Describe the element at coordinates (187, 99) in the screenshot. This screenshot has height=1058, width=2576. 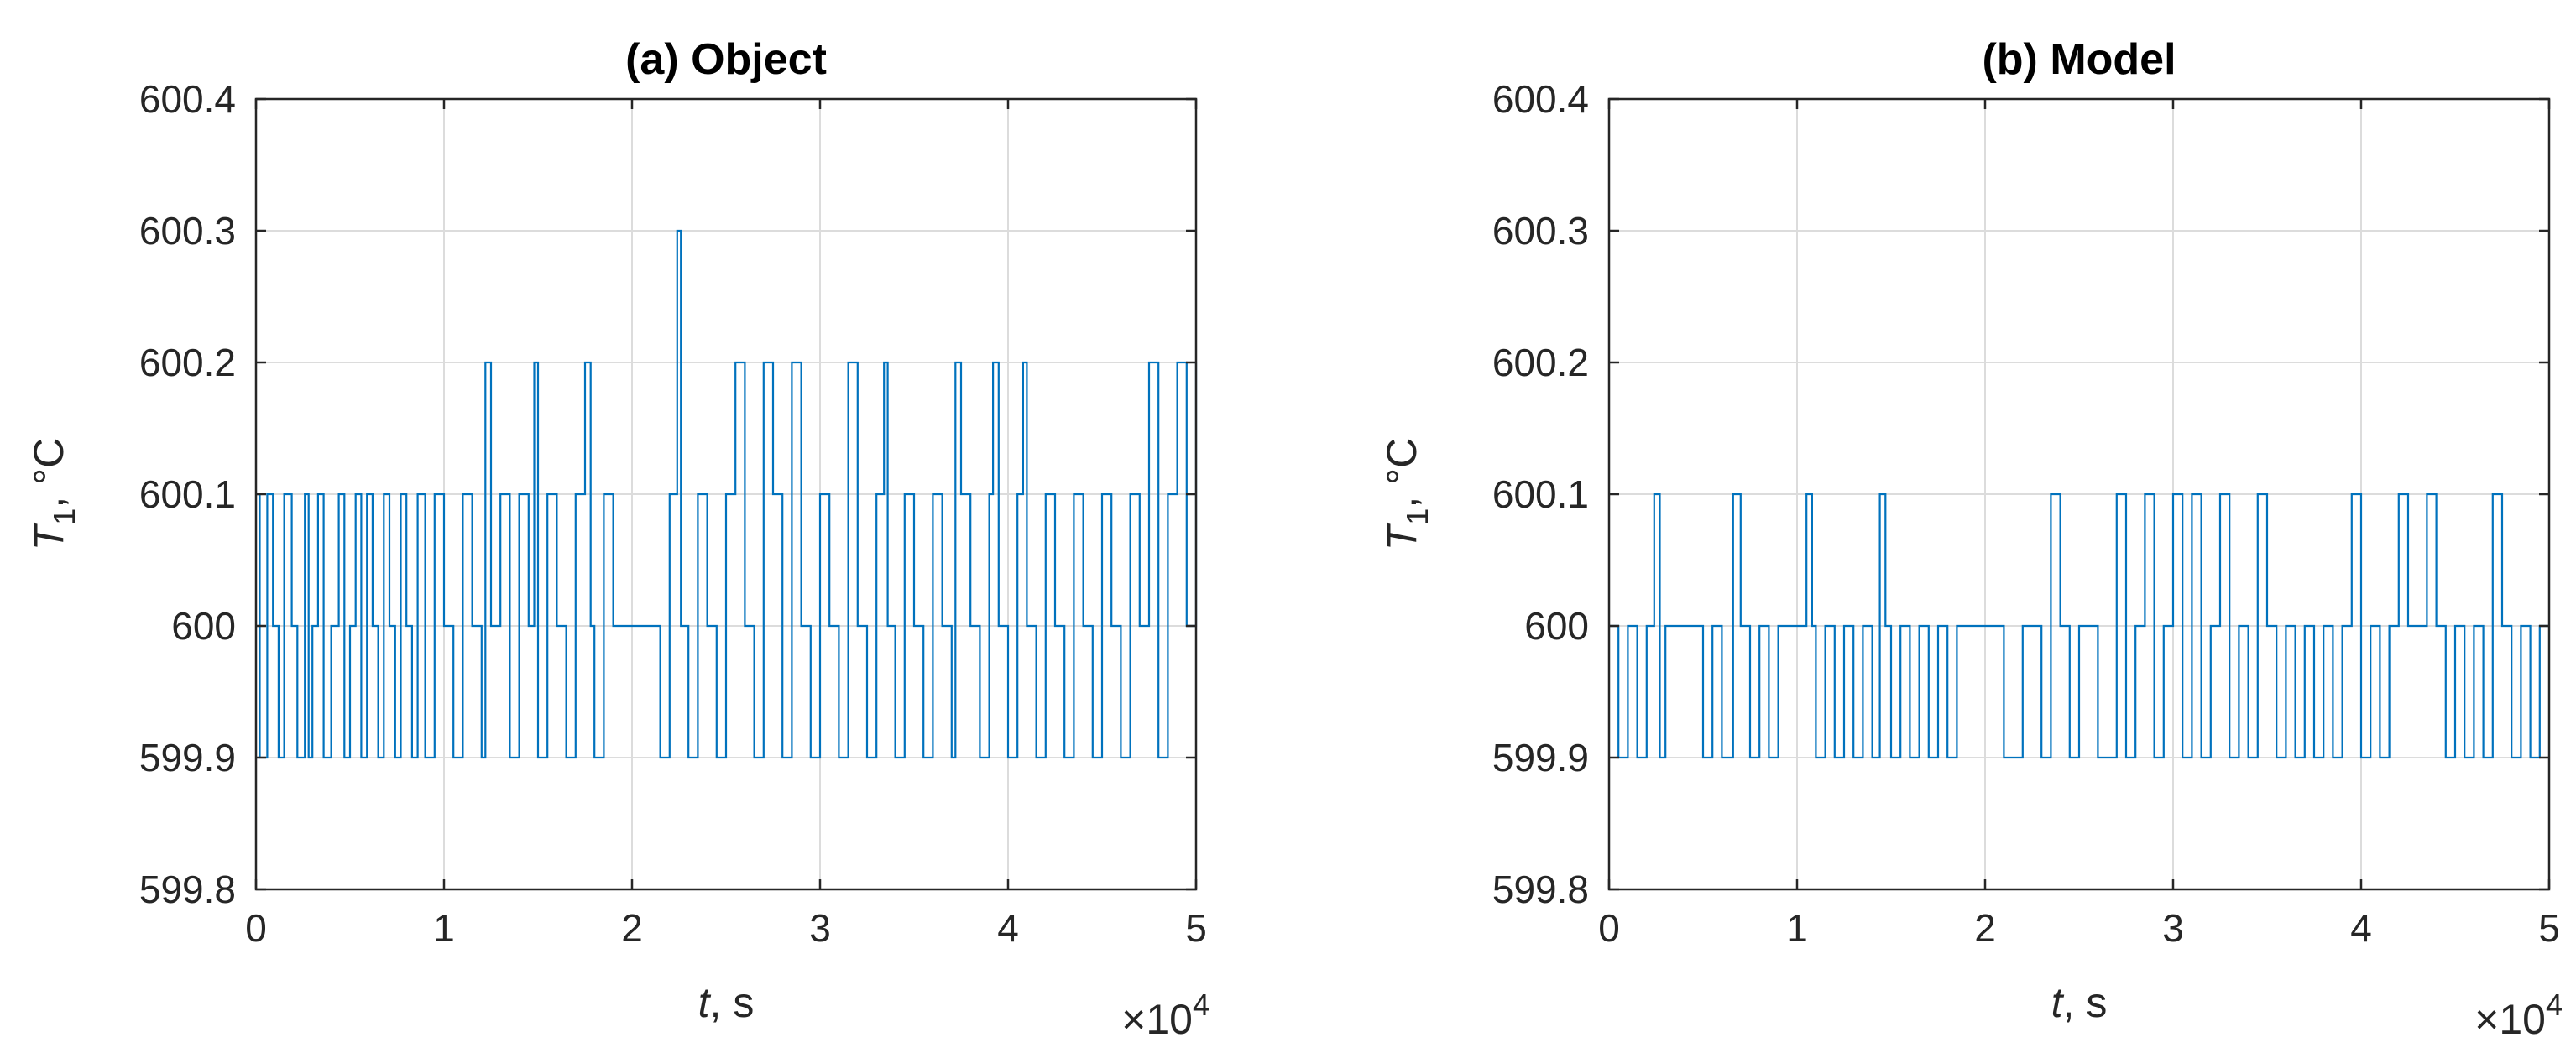
I see `panel-a-ytick-label-6: 600.4` at that location.